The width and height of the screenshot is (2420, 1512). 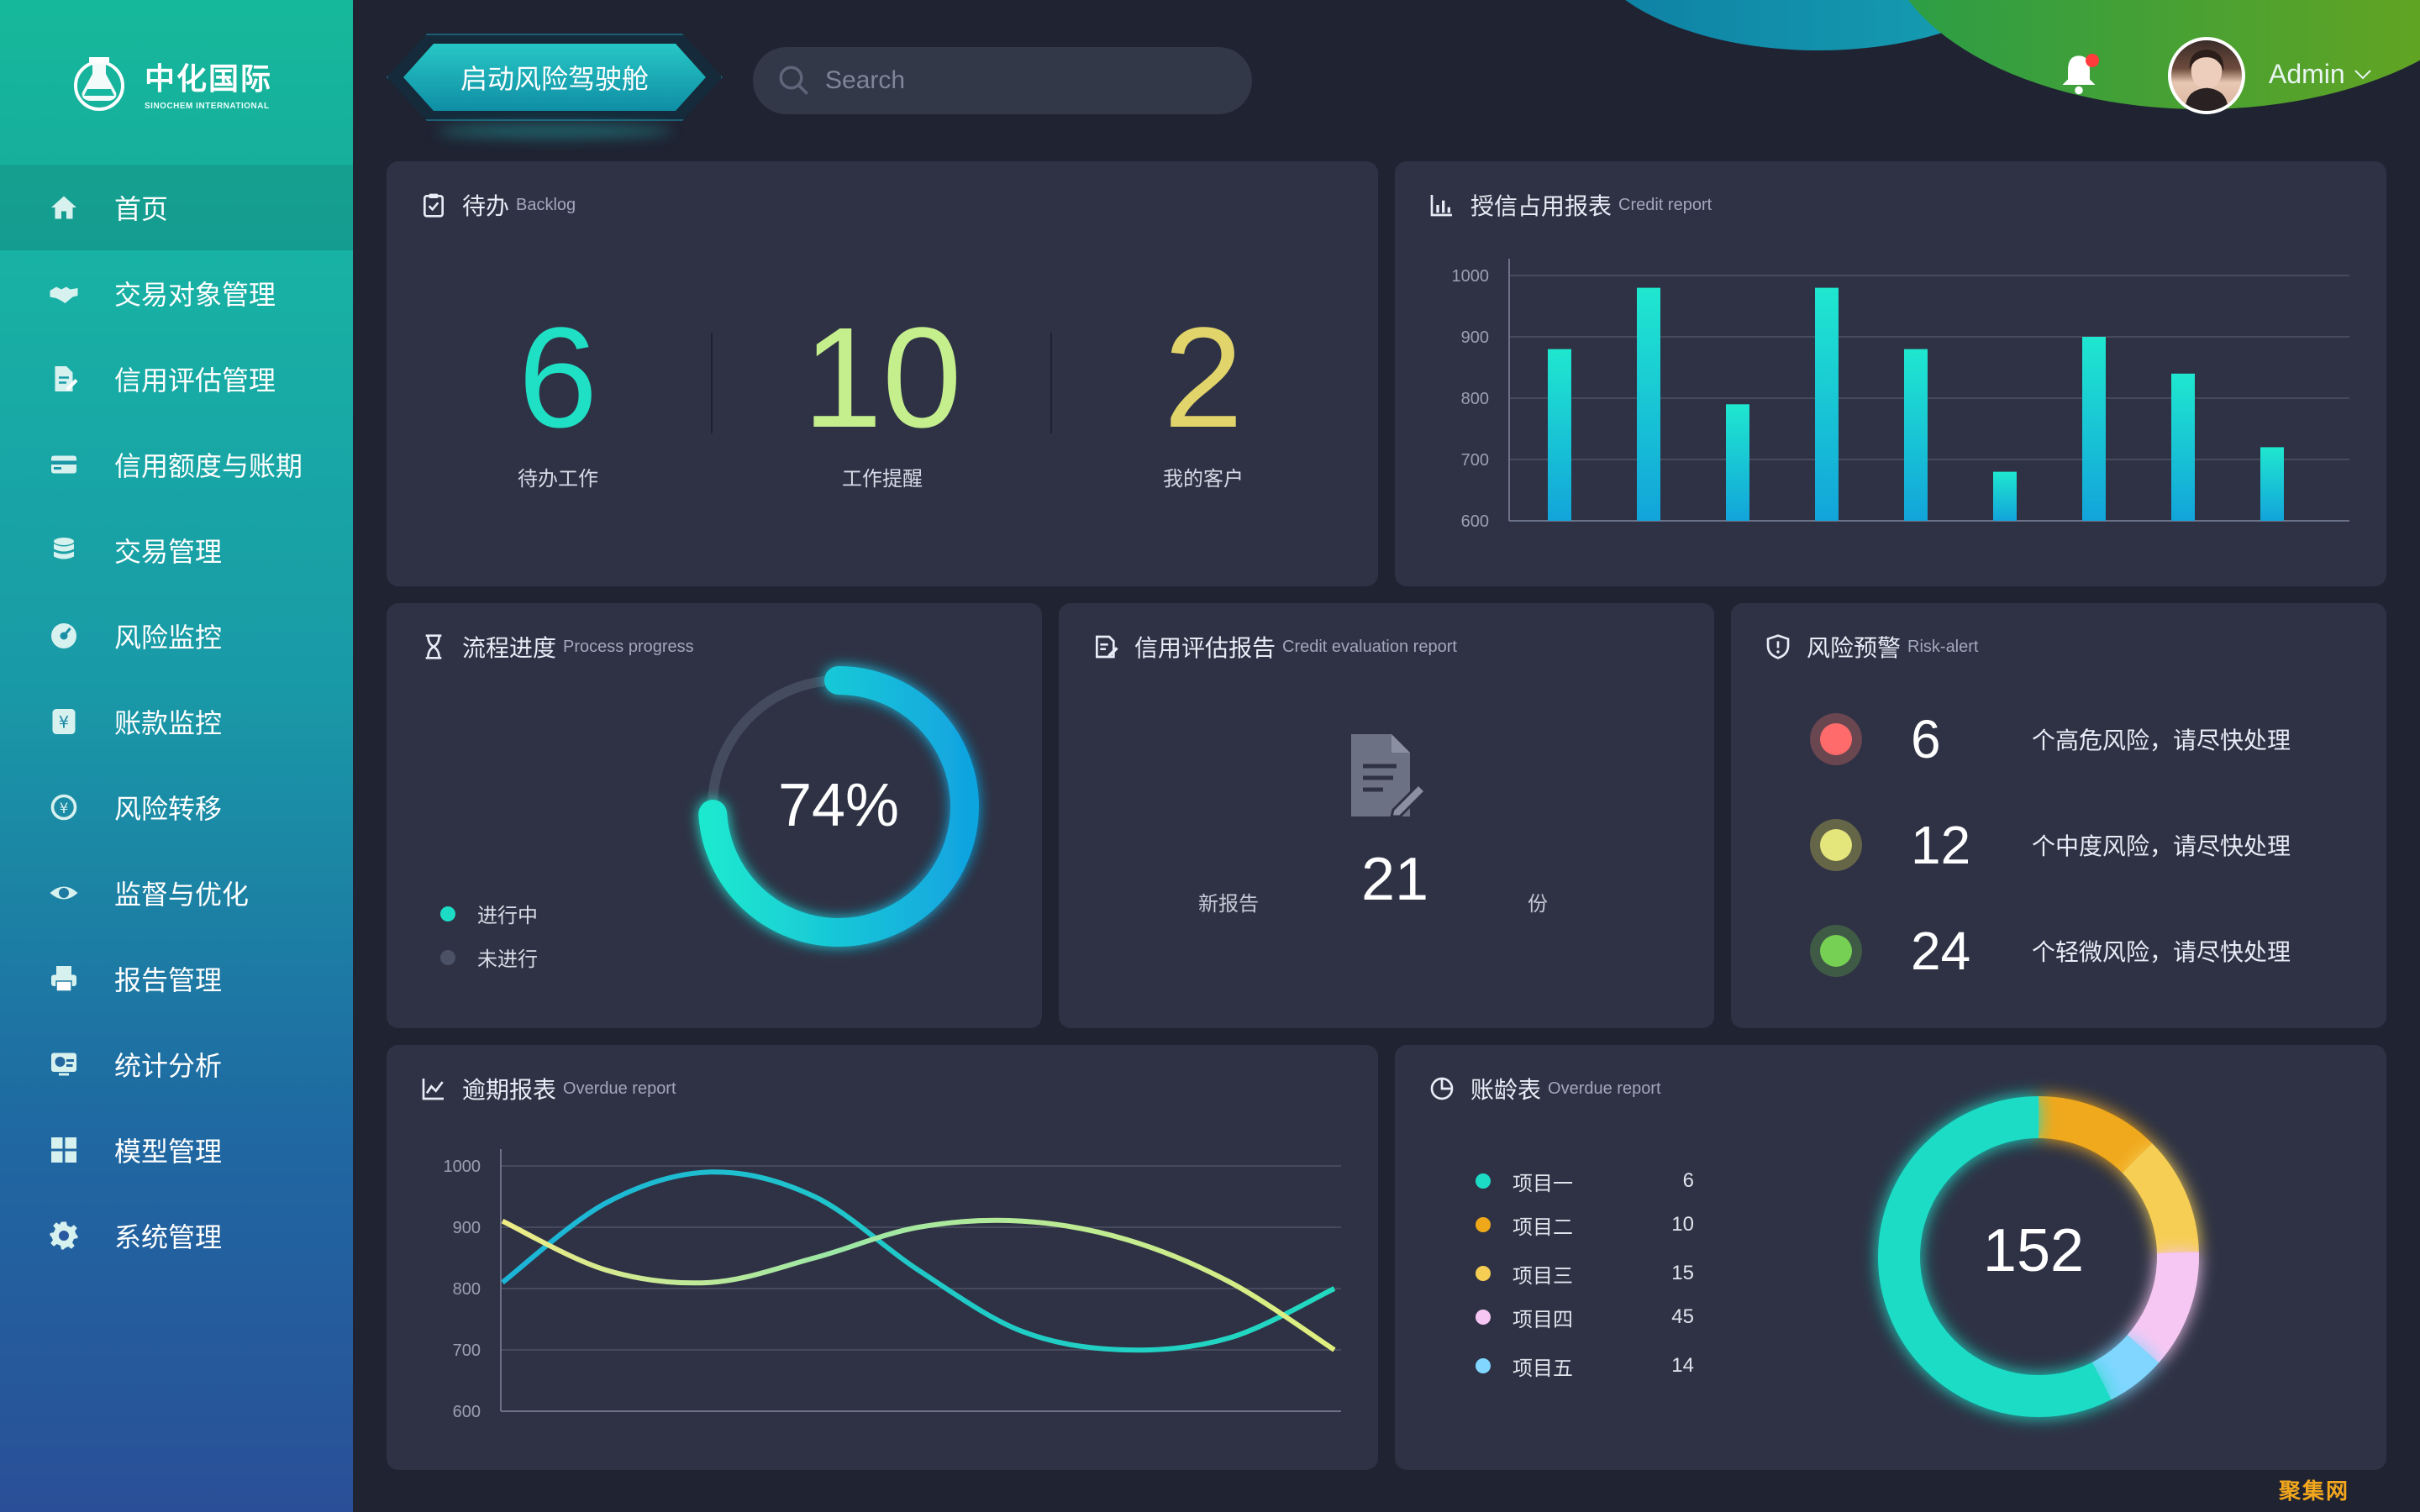 I want to click on launch-cockpit-button: 启动风险驾驶舱, so click(x=555, y=86).